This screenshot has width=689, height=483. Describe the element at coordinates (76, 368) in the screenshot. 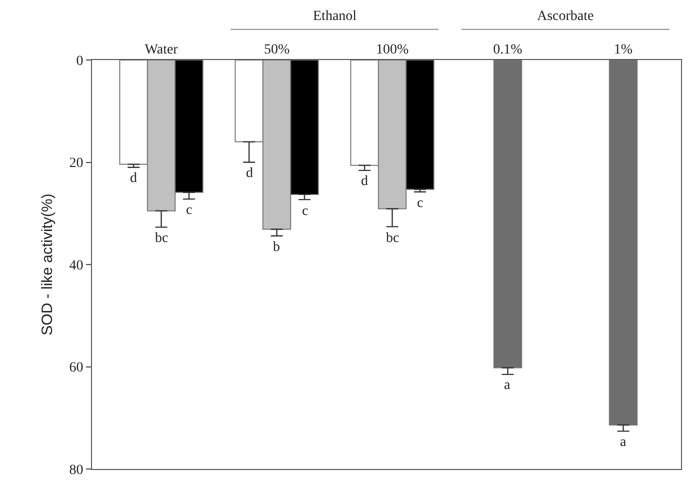

I see `y-tick-label: 60` at that location.